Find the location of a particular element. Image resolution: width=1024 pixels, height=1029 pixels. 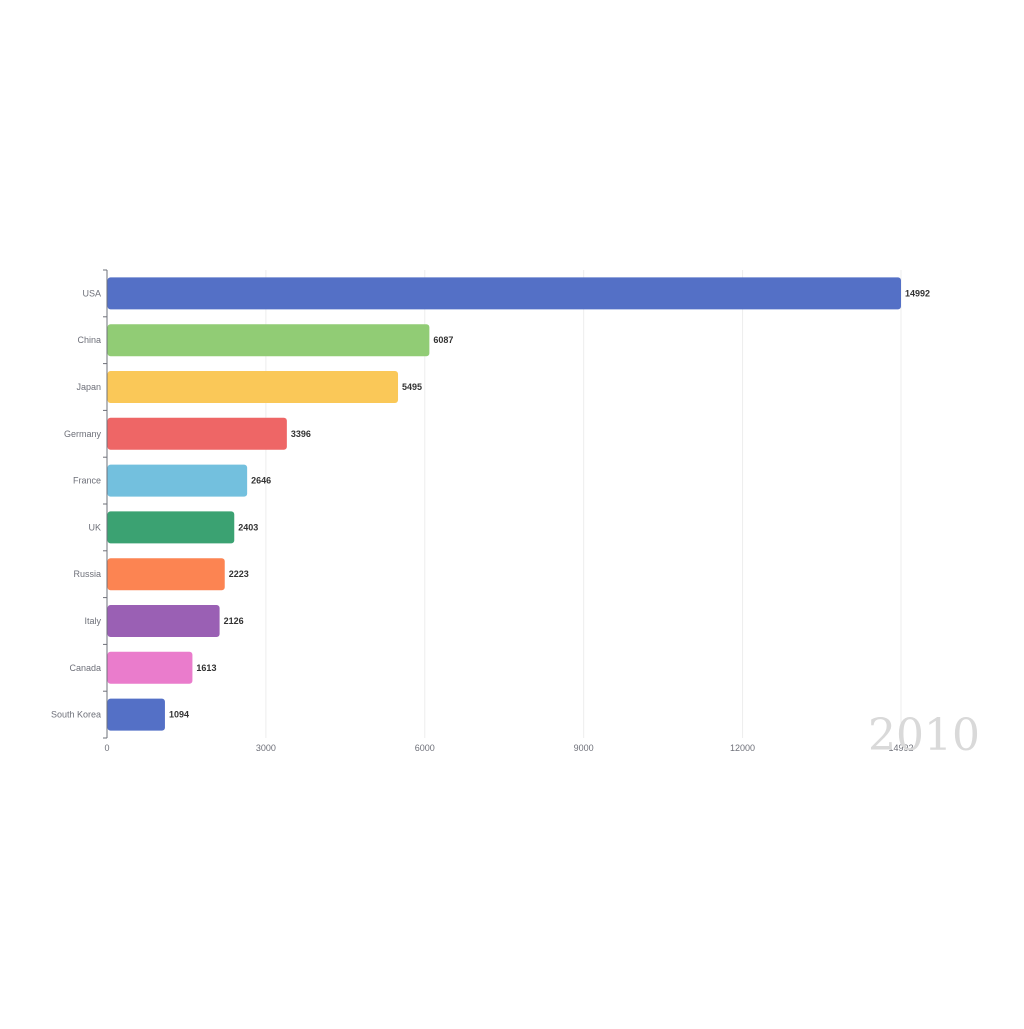

year-label: 2010 is located at coordinates (924, 735).